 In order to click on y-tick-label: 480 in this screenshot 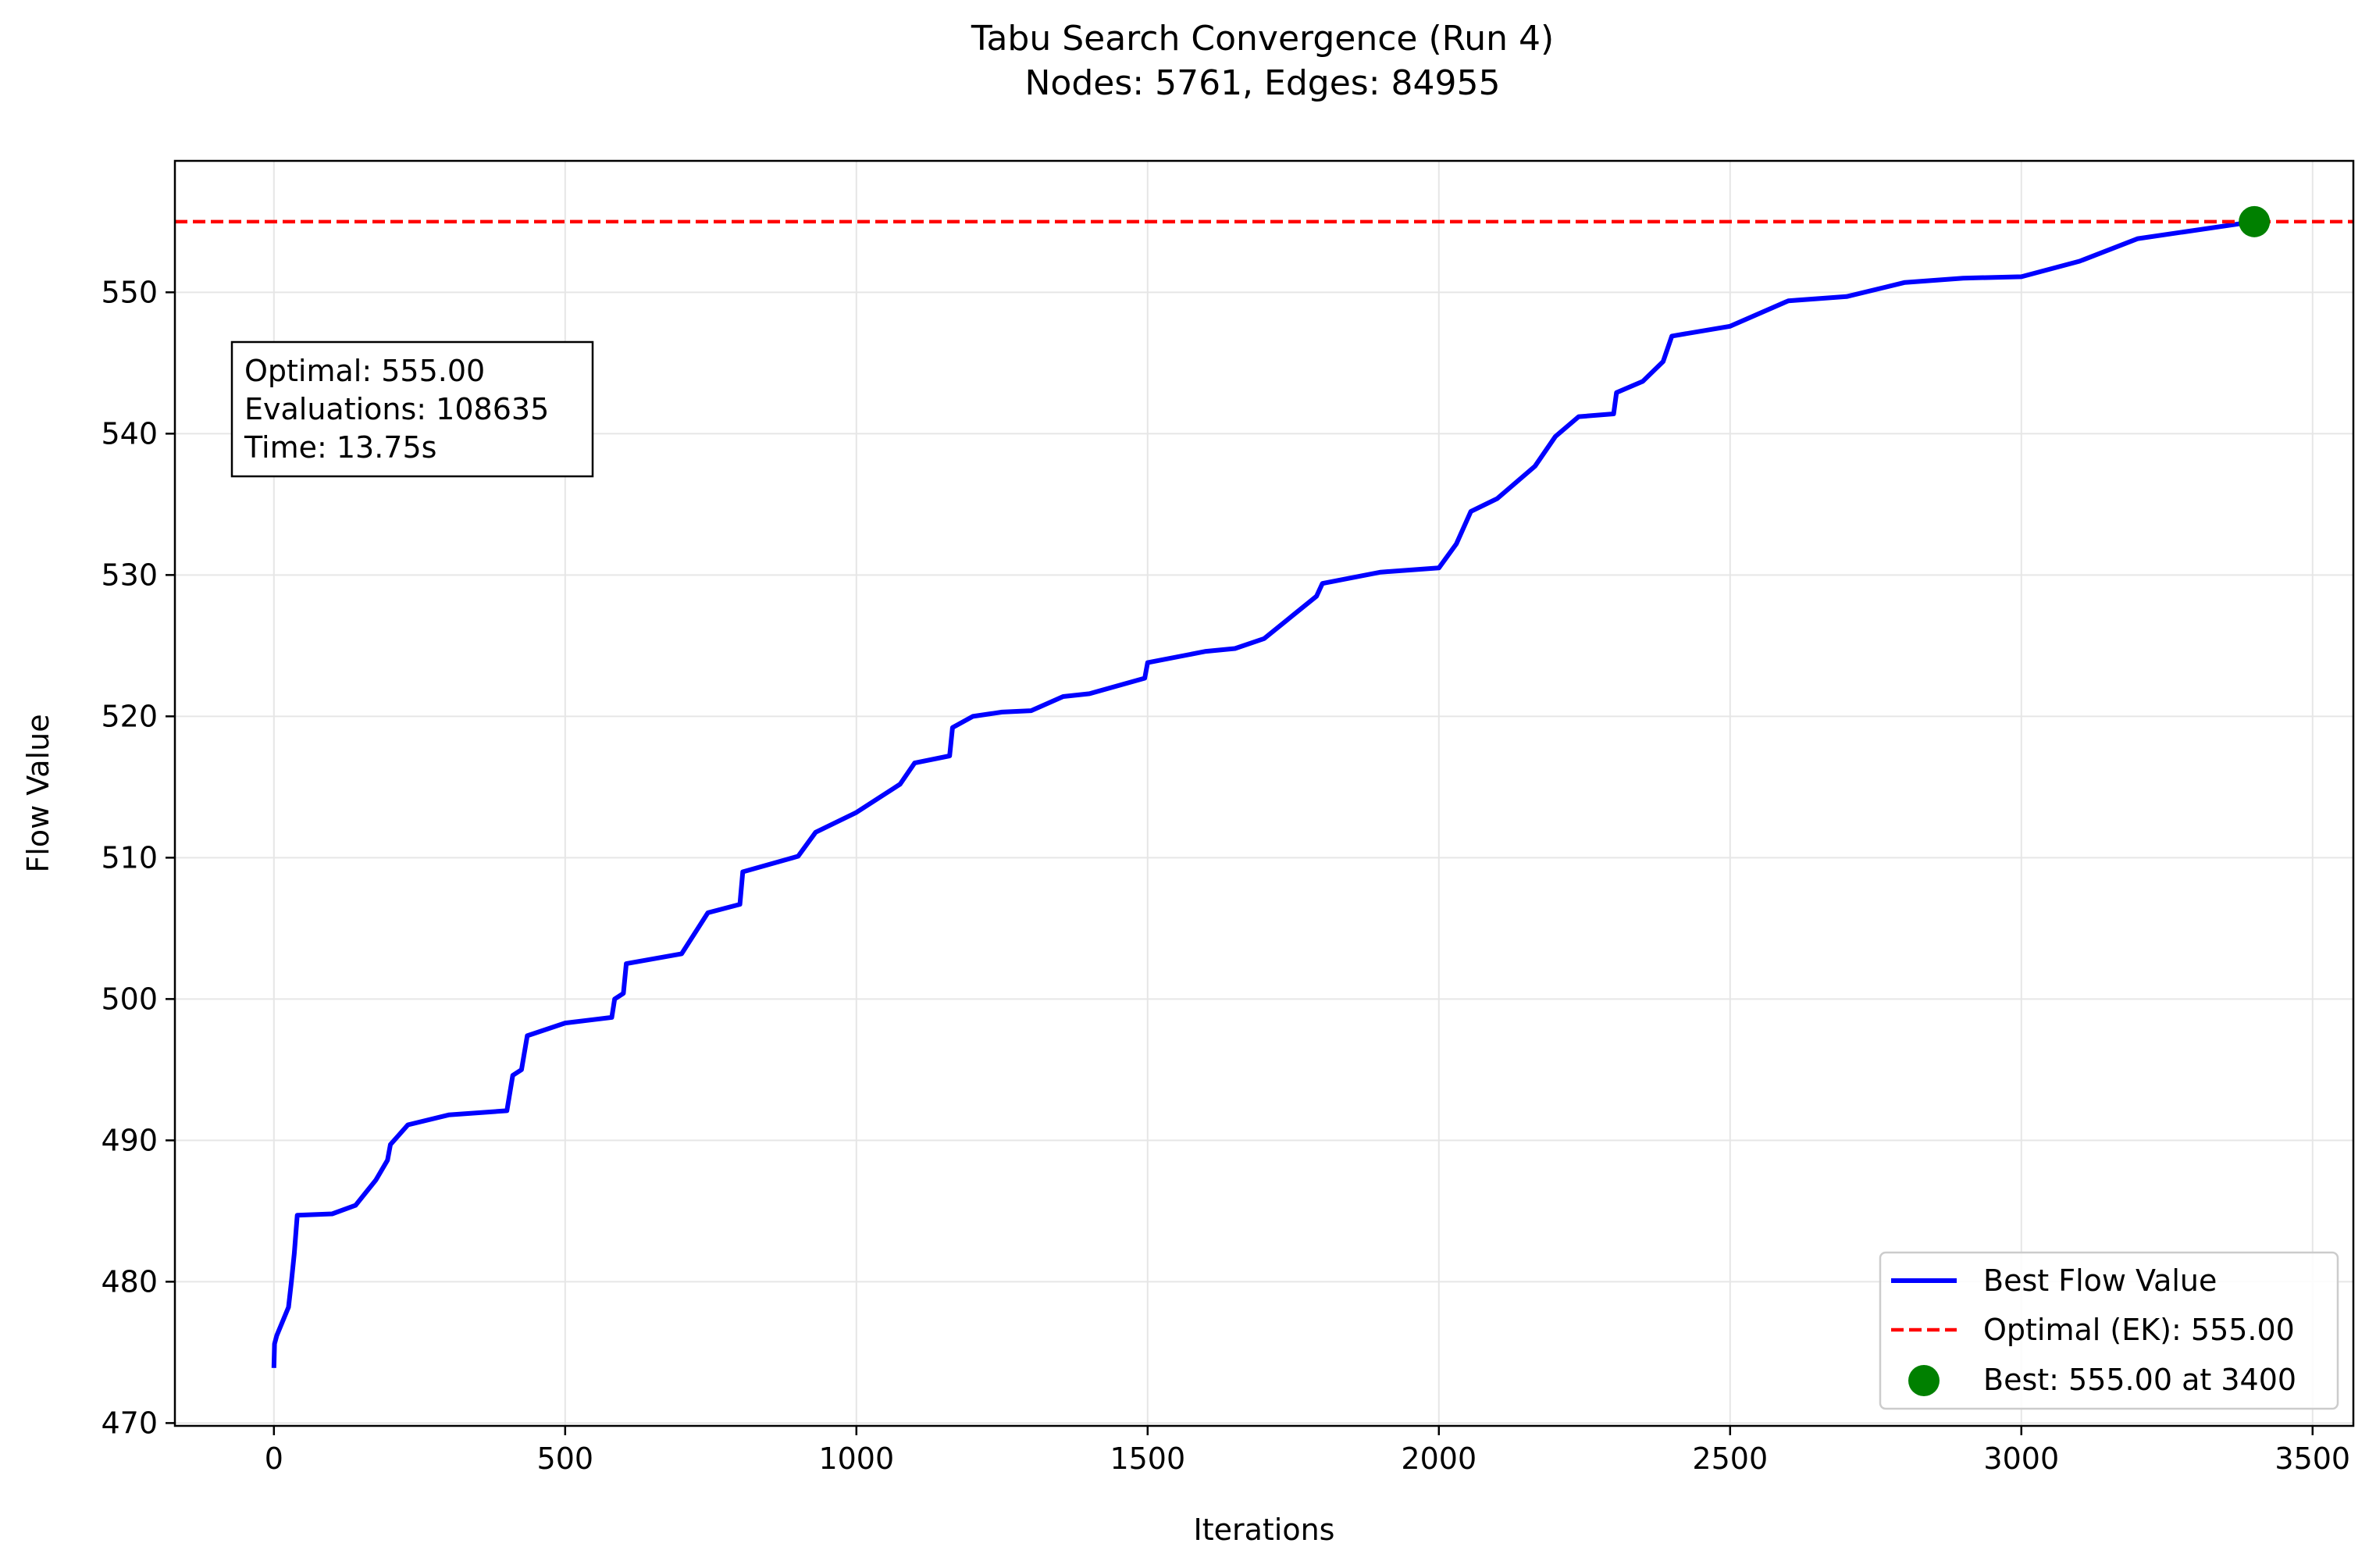, I will do `click(129, 1281)`.